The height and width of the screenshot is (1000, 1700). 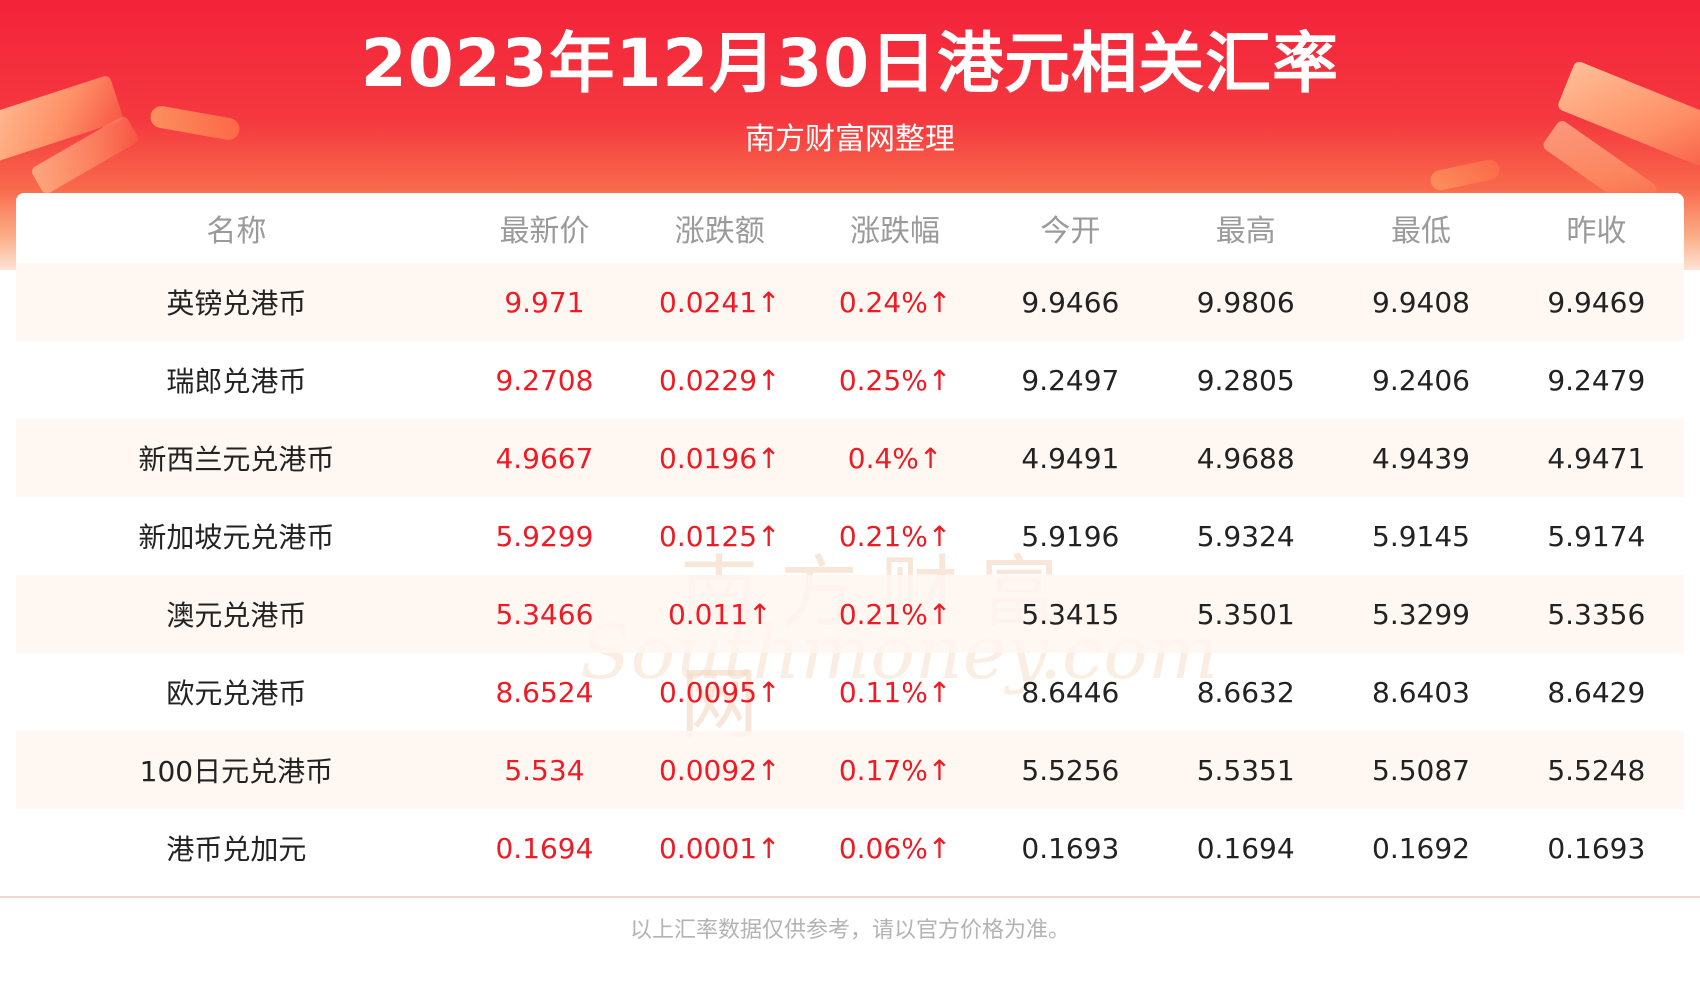 What do you see at coordinates (1245, 848) in the screenshot?
I see `cell-high: 0.1694` at bounding box center [1245, 848].